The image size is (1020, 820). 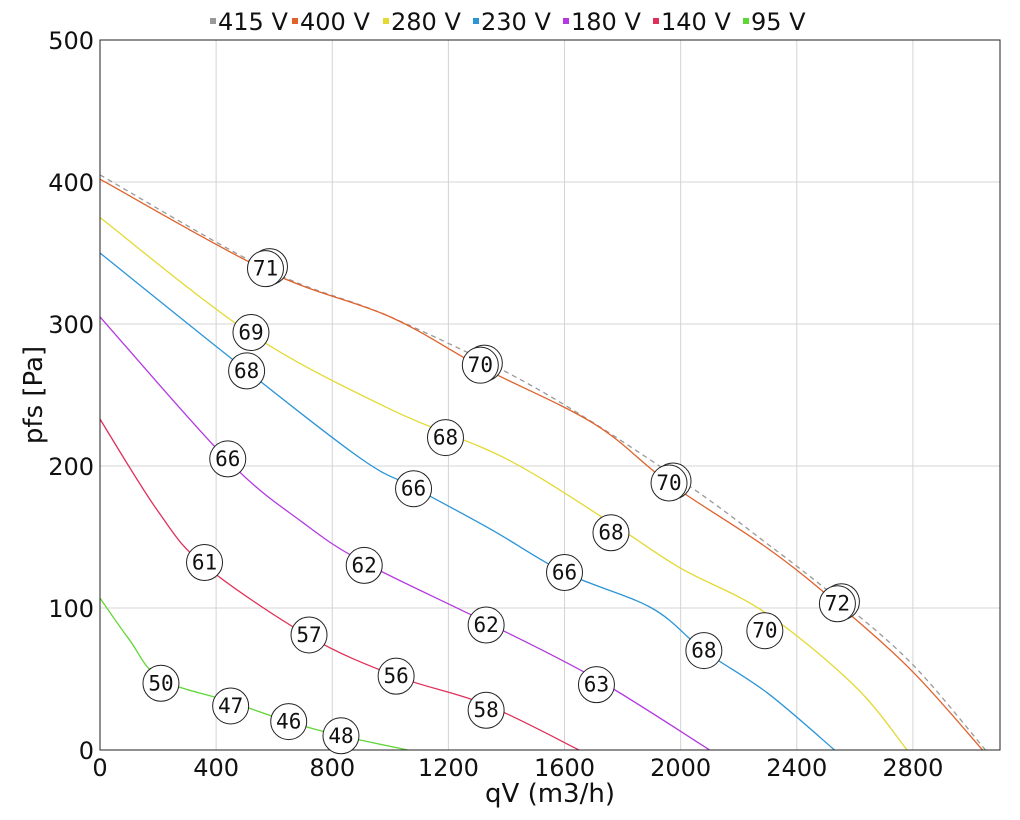 What do you see at coordinates (912, 768) in the screenshot?
I see `x-tick-label: 2800` at bounding box center [912, 768].